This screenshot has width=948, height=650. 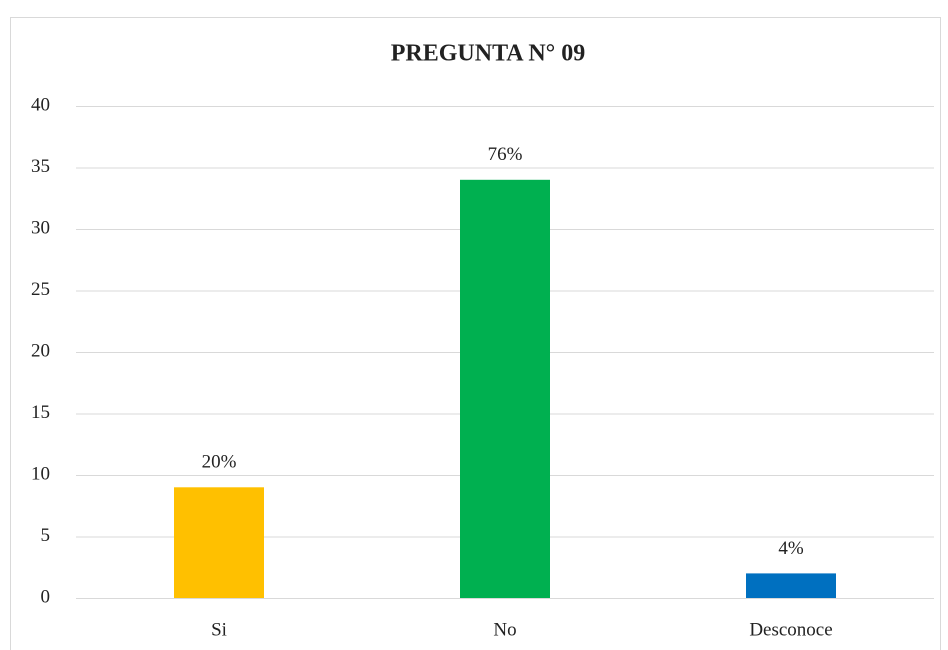 What do you see at coordinates (46, 596) in the screenshot?
I see `y-tick-label: 0` at bounding box center [46, 596].